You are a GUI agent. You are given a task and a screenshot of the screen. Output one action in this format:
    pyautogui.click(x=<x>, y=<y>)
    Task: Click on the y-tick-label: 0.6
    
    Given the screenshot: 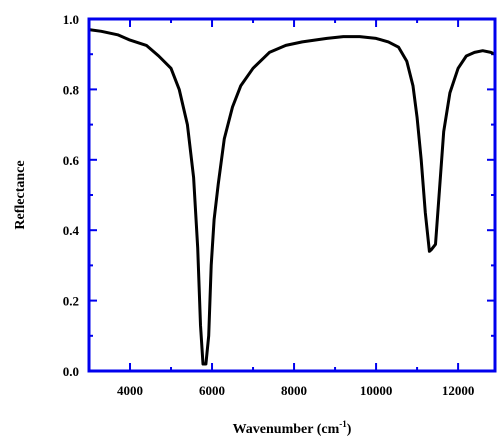 What is the action you would take?
    pyautogui.click(x=71, y=160)
    